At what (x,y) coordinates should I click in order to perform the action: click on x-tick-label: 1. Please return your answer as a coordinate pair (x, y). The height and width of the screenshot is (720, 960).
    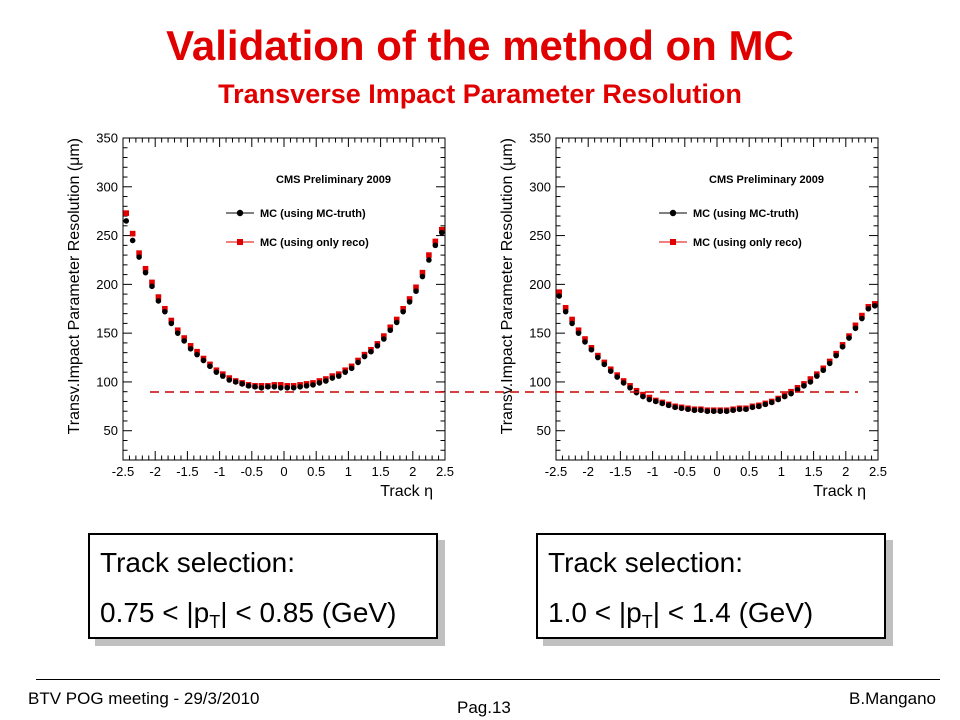
    Looking at the image, I should click on (781, 471).